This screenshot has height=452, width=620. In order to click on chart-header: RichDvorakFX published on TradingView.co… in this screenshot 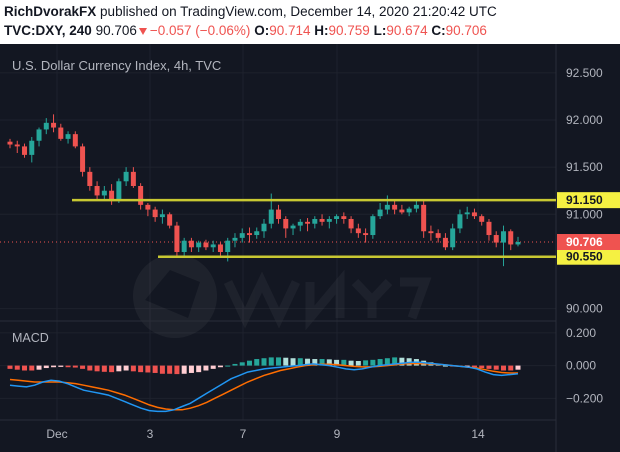, I will do `click(310, 22)`.